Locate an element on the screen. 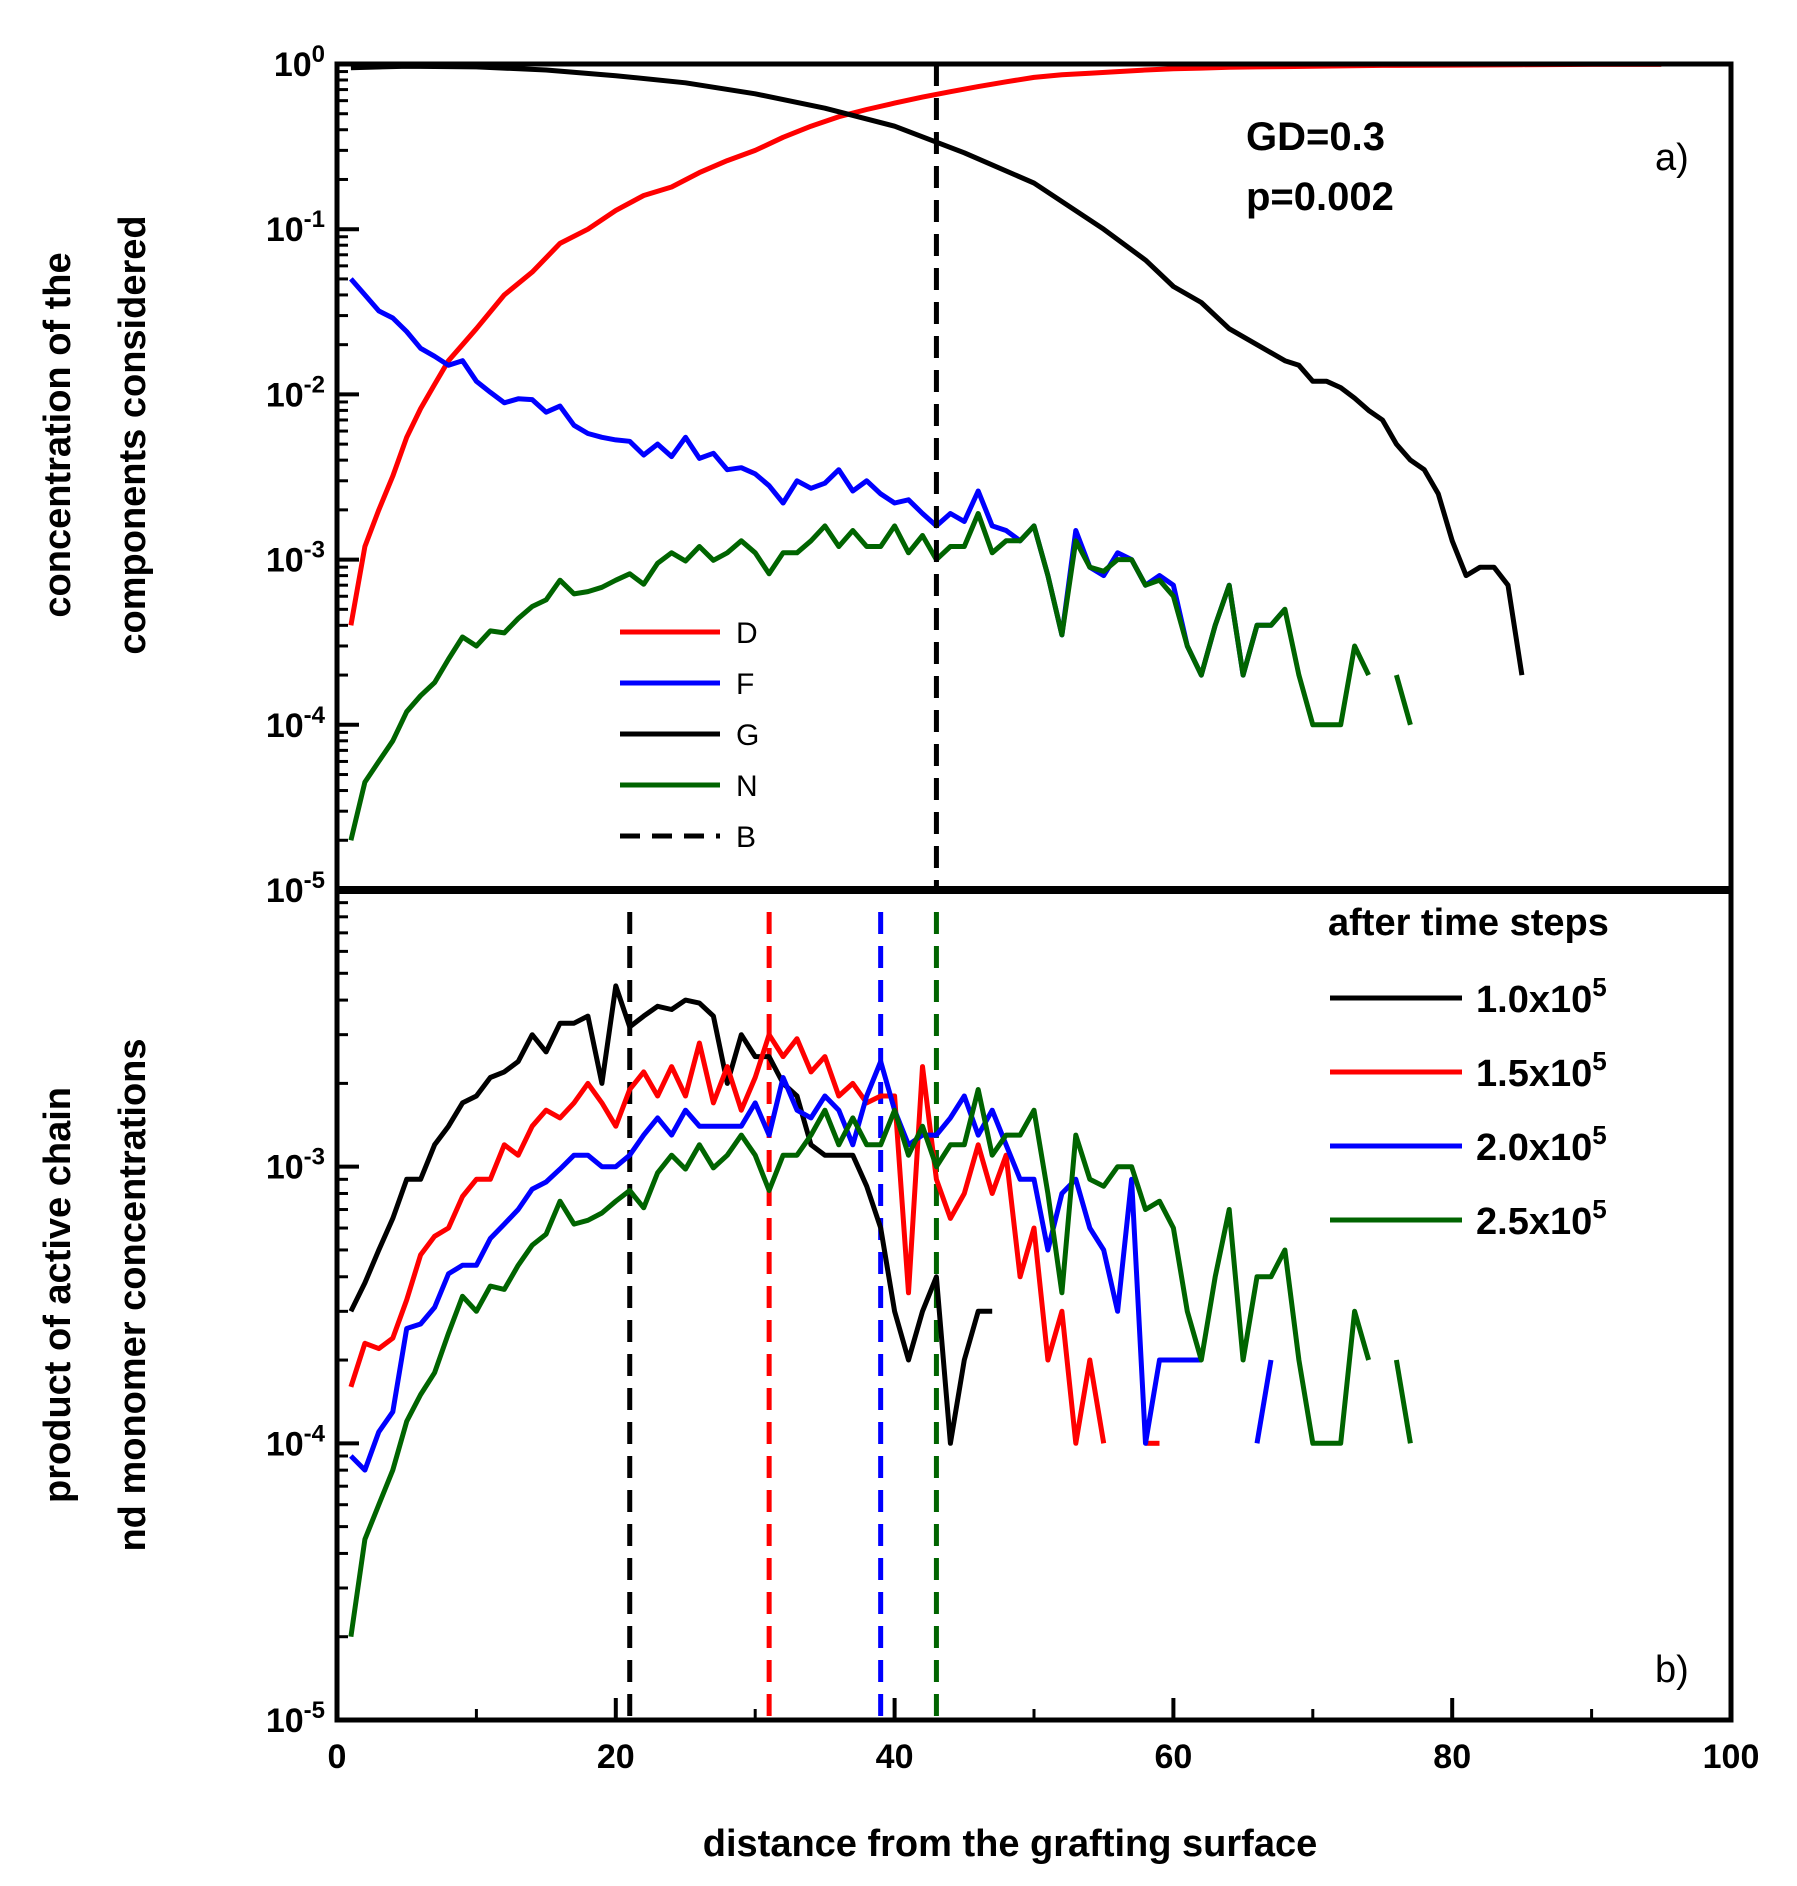 Image resolution: width=1797 pixels, height=1886 pixels. panel-a-y-tick-label: 10⁻³ is located at coordinates (295, 558).